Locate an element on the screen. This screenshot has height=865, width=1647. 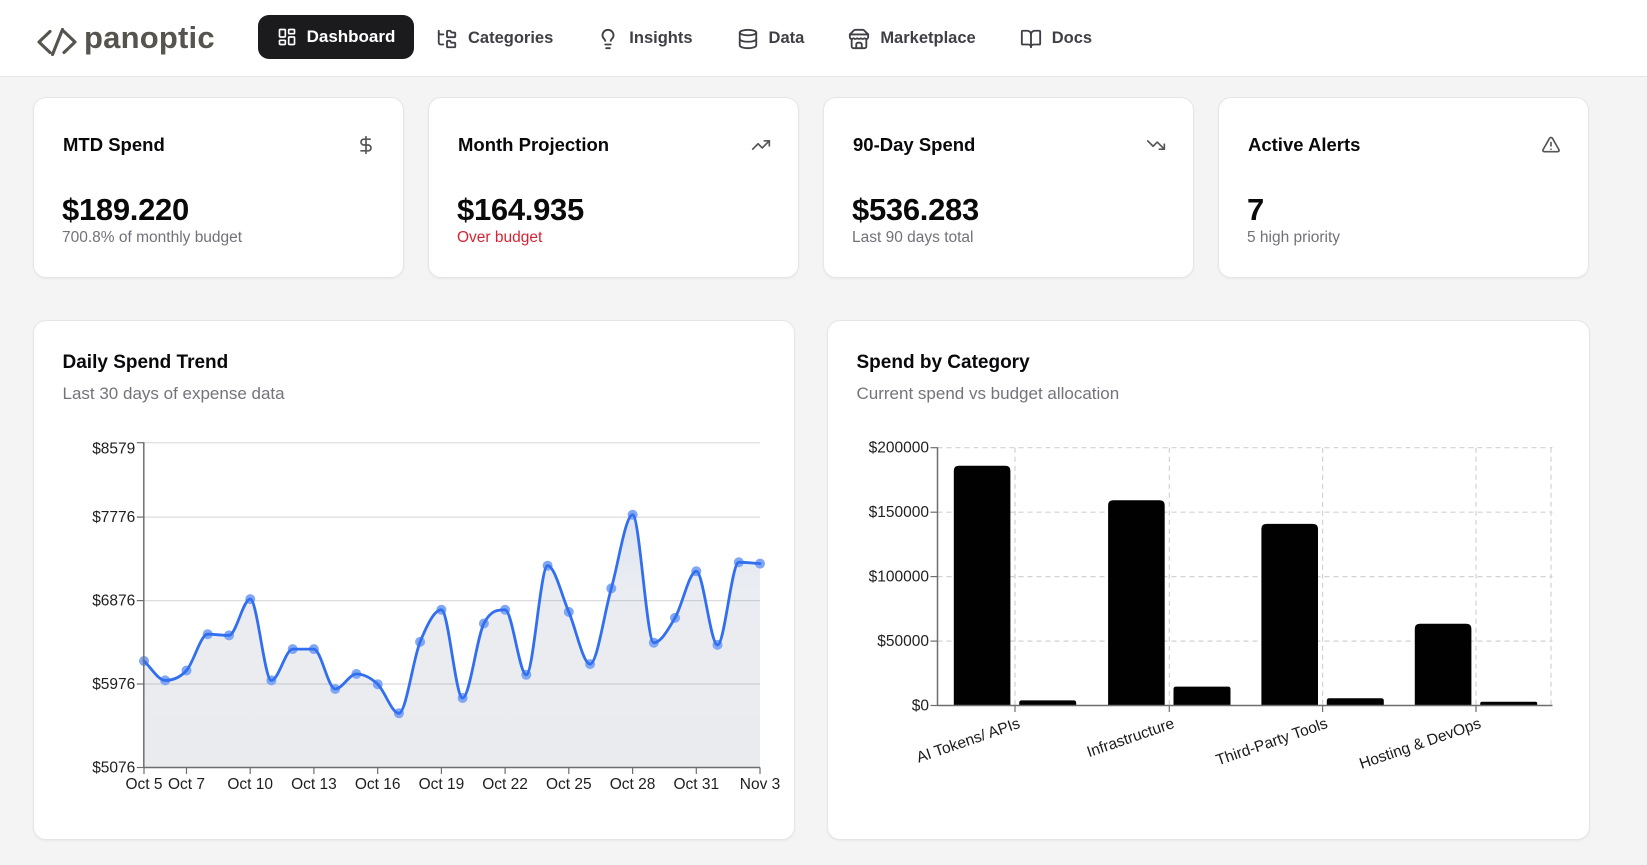
svg-text: $100000 is located at coordinates (899, 577).